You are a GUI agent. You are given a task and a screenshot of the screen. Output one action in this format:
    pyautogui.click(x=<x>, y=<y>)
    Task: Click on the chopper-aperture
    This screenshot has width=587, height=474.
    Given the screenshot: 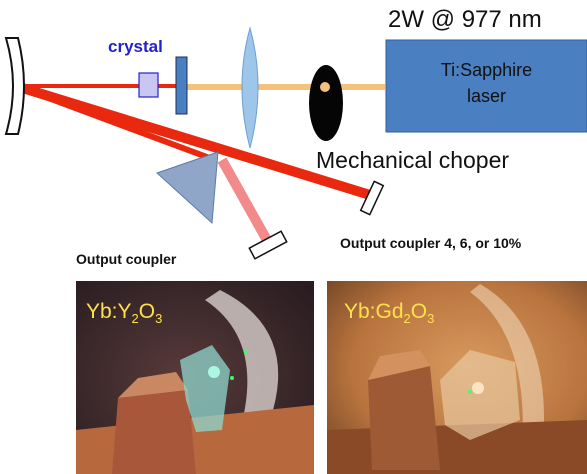 What is the action you would take?
    pyautogui.click(x=325, y=87)
    